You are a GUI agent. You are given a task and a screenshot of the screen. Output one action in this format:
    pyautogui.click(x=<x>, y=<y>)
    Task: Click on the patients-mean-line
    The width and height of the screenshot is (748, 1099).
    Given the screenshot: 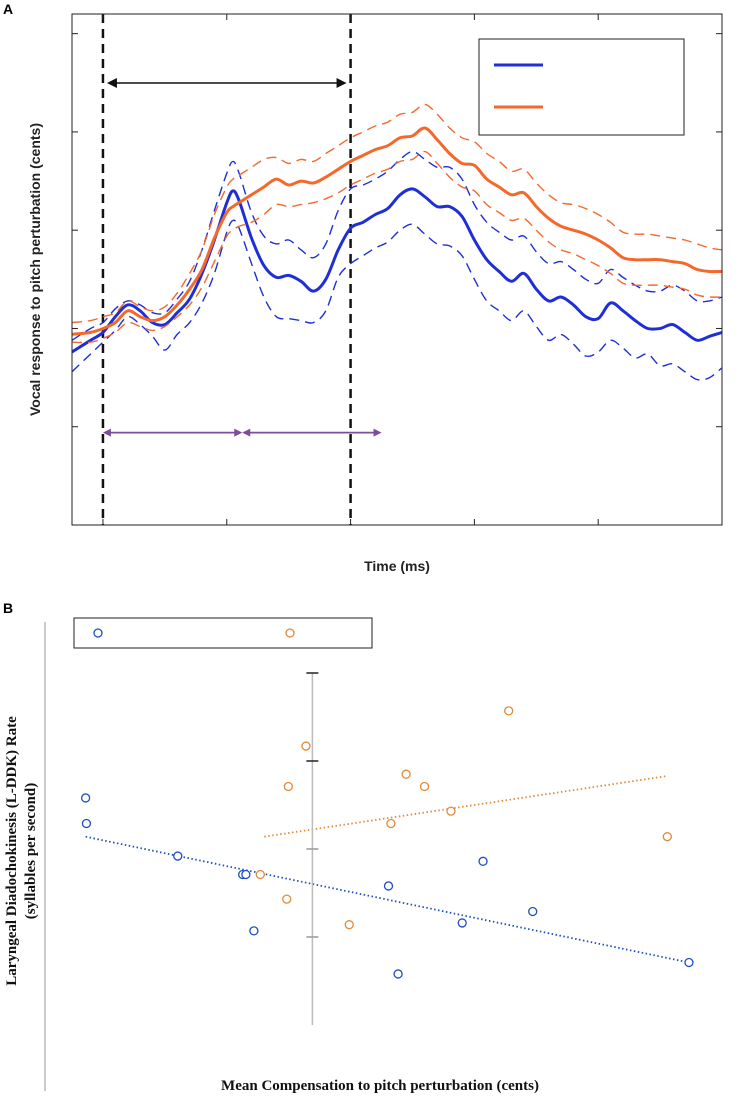 What is the action you would take?
    pyautogui.click(x=397, y=270)
    